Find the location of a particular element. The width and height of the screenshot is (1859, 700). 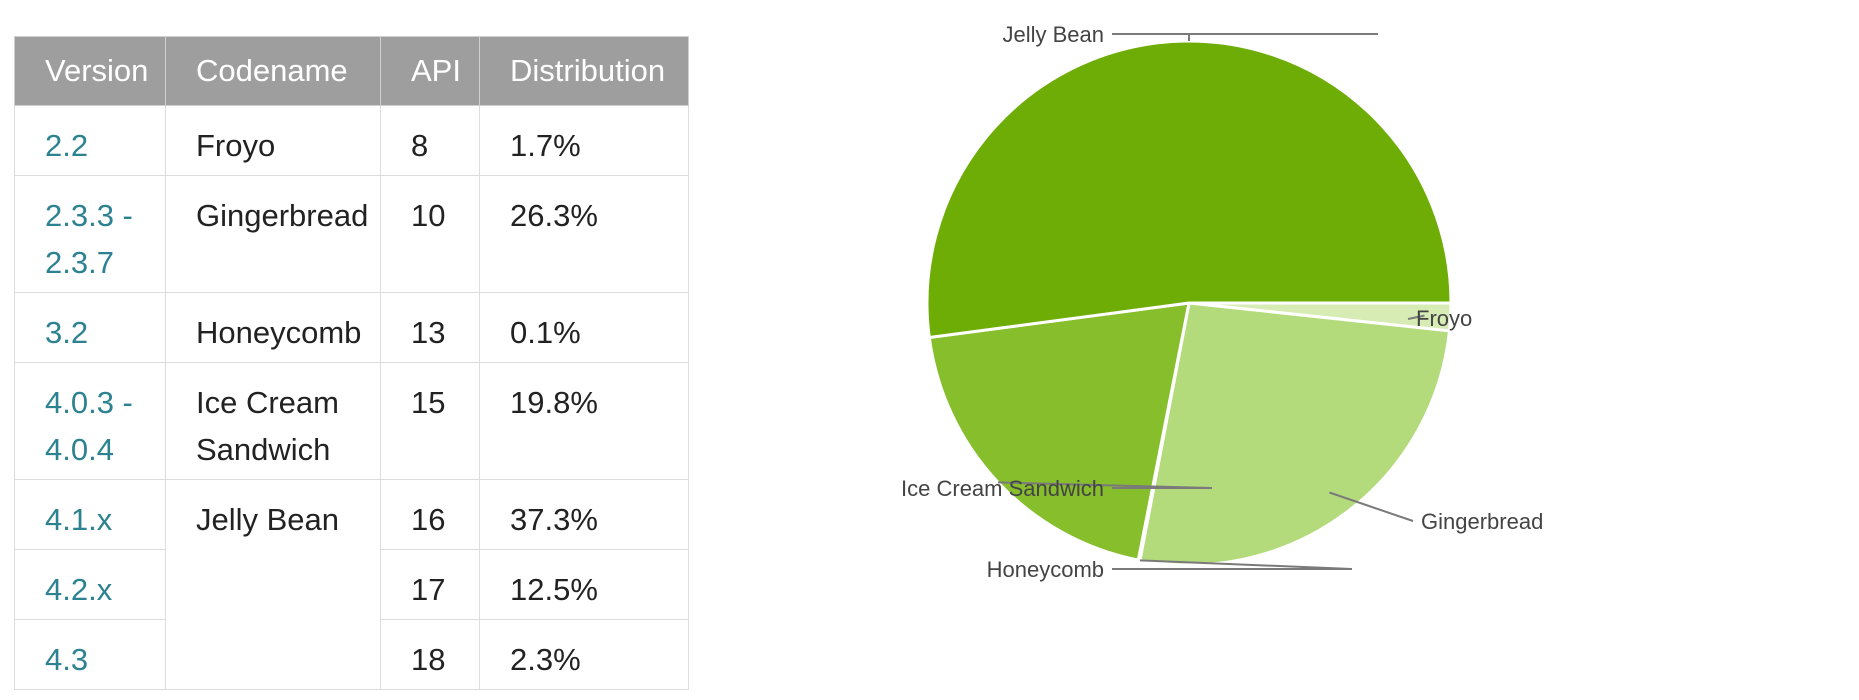

version-cell: 4.1.x is located at coordinates (90, 514).